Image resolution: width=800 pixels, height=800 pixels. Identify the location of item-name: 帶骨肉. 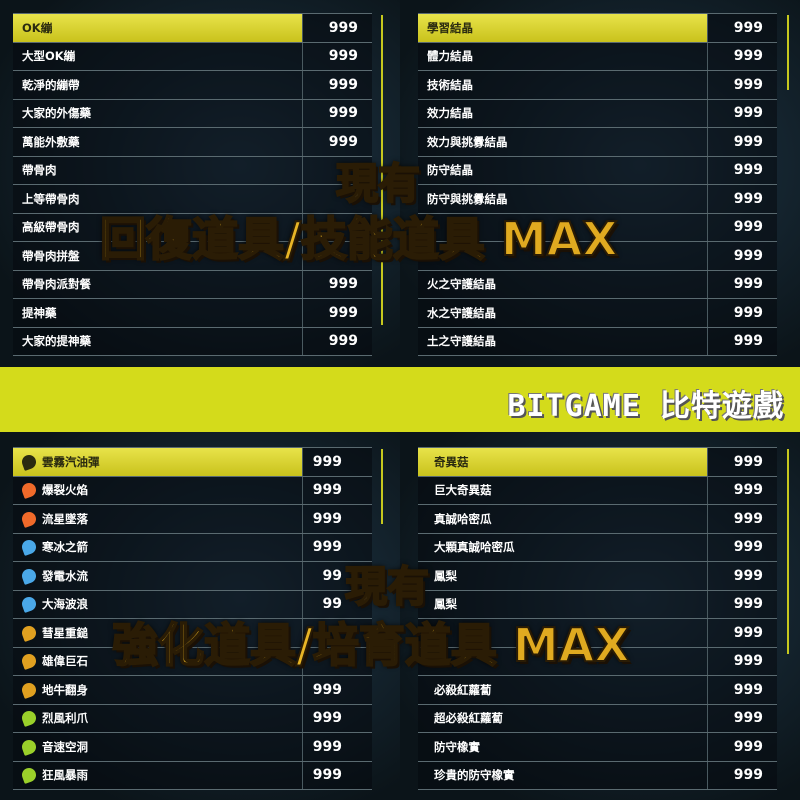
(39, 170).